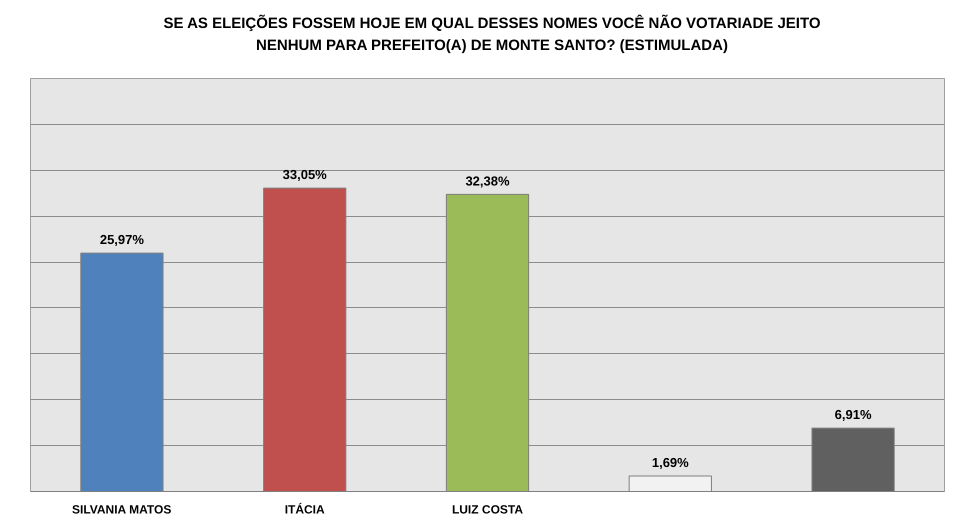  What do you see at coordinates (671, 462) in the screenshot?
I see `data-label: 1,69%` at bounding box center [671, 462].